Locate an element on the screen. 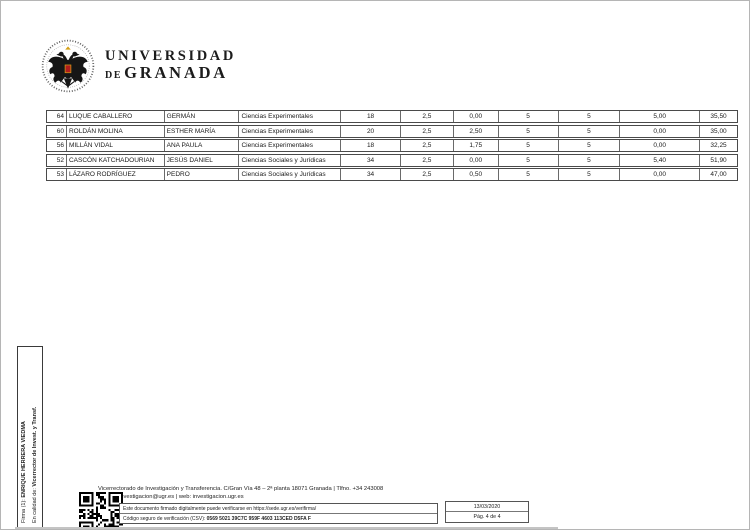 The height and width of the screenshot is (530, 750). table-cell-c5: 20 is located at coordinates (371, 131).